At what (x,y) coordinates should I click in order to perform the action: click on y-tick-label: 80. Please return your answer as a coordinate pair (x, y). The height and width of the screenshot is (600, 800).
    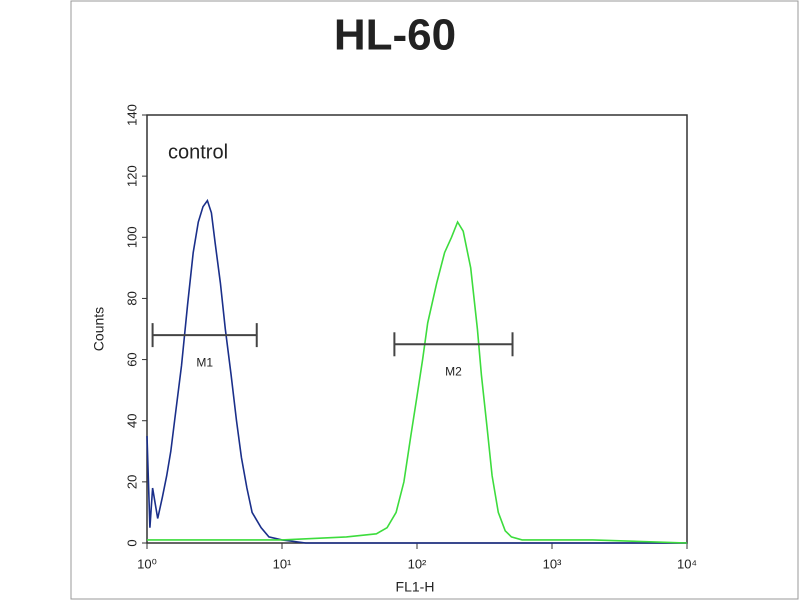
    Looking at the image, I should click on (131, 298).